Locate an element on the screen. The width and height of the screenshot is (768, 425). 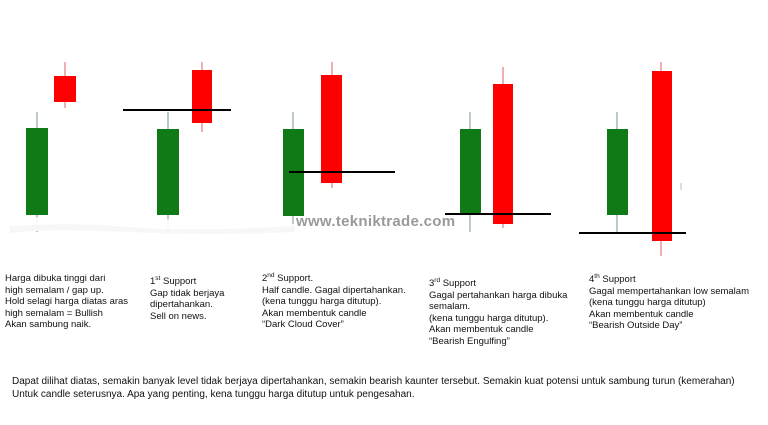
panel-fourth-support is located at coordinates (632, 159).